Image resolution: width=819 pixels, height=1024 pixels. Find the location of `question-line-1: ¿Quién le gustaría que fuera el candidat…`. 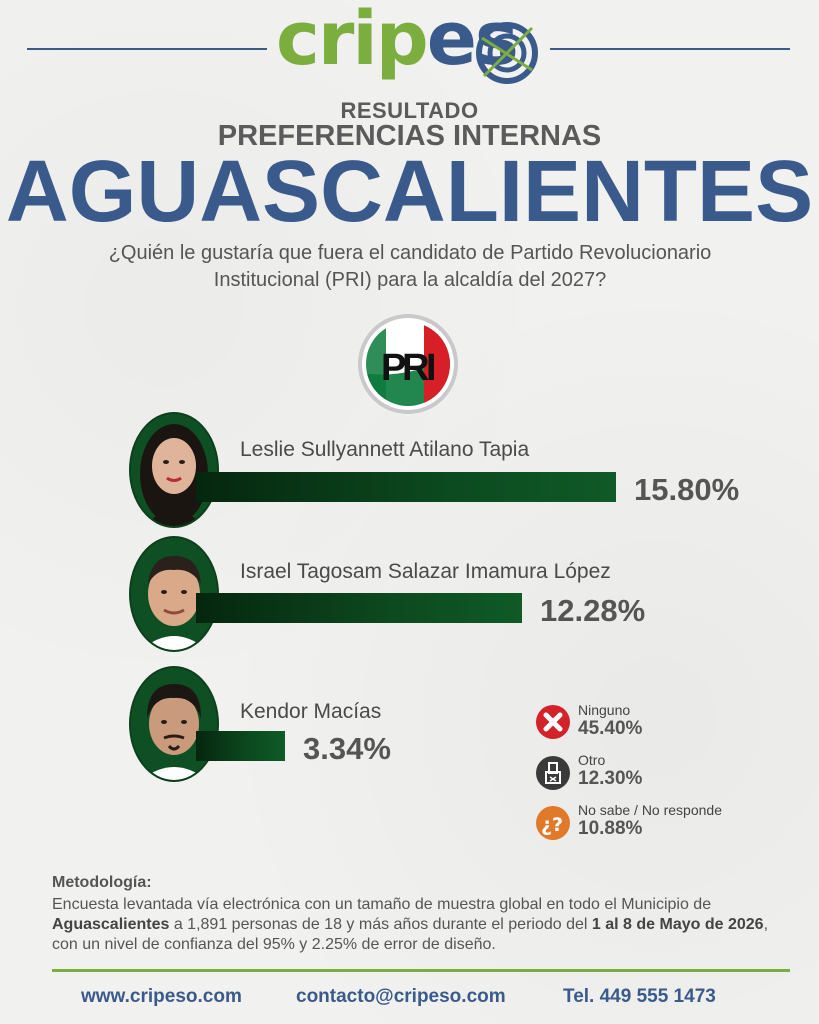

question-line-1: ¿Quién le gustaría que fuera el candidat… is located at coordinates (410, 253).